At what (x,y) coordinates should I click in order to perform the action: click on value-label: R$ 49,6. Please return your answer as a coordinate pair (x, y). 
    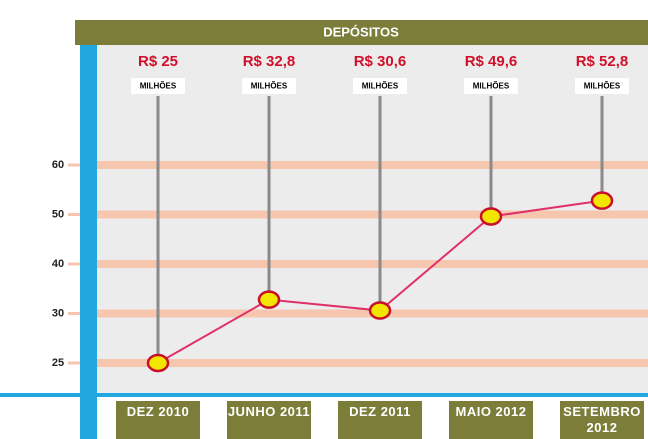
    Looking at the image, I should click on (491, 61).